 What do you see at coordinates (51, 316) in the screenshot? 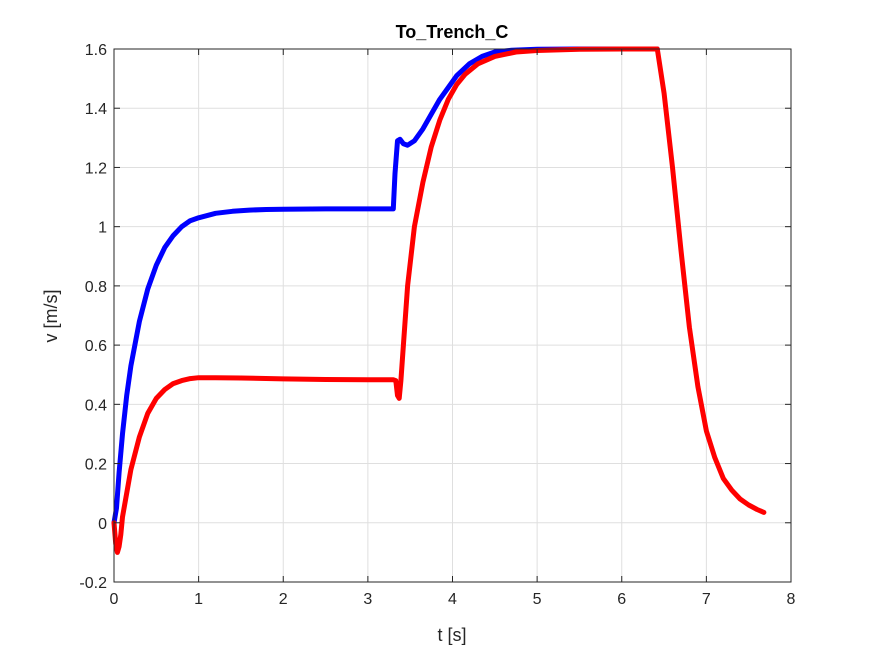
I see `y-axis-label: v [m/s]` at bounding box center [51, 316].